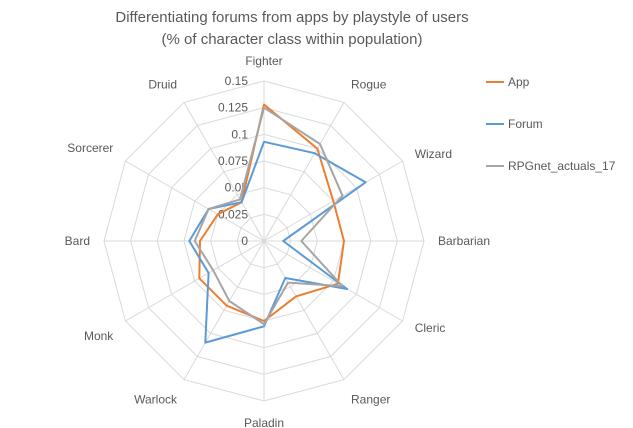 This screenshot has width=633, height=428. Describe the element at coordinates (99, 336) in the screenshot. I see `category-label: Monk` at that location.